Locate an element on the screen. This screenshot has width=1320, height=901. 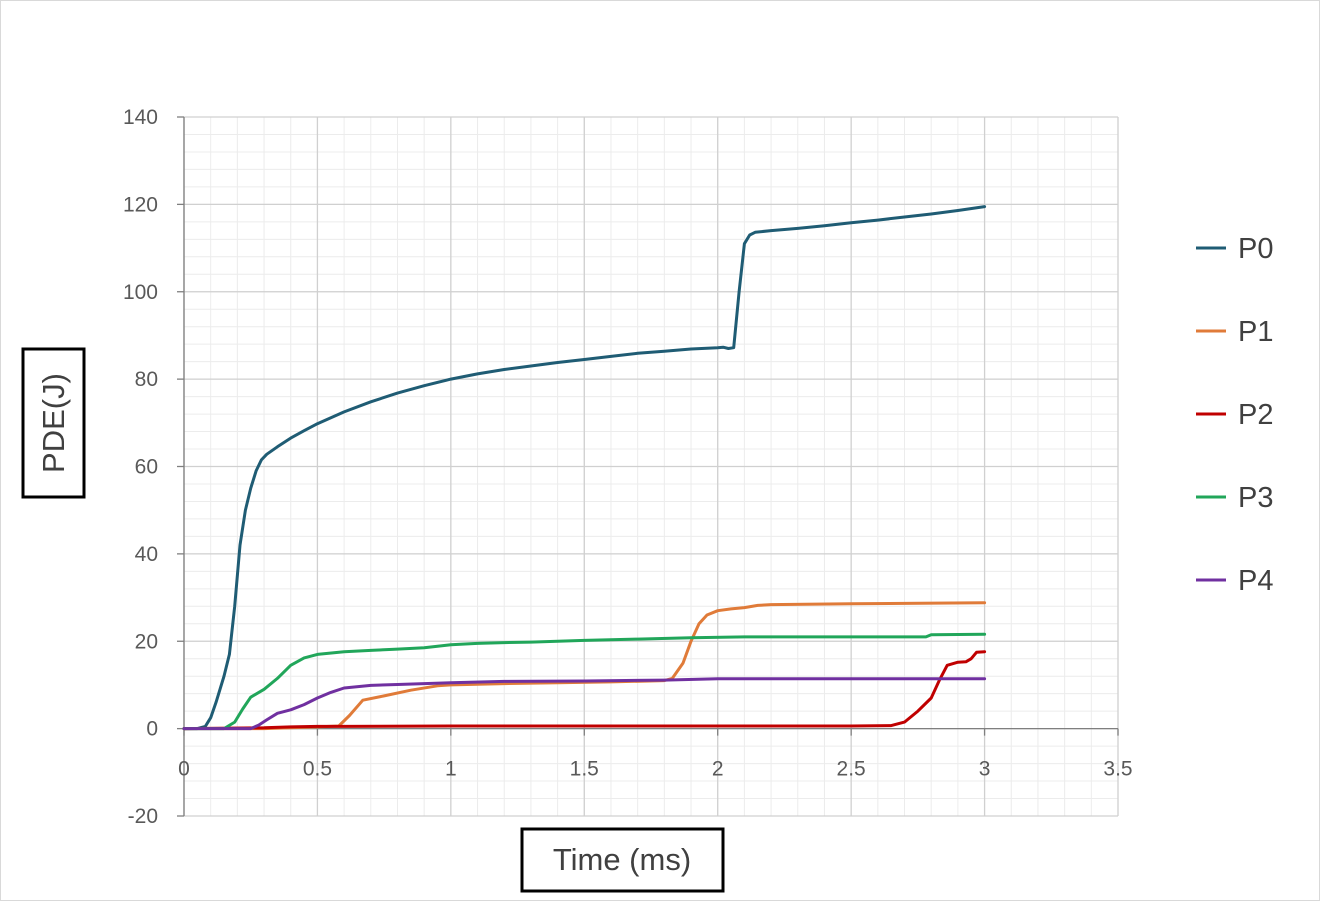
x-tick-label: 1.5 is located at coordinates (584, 769).